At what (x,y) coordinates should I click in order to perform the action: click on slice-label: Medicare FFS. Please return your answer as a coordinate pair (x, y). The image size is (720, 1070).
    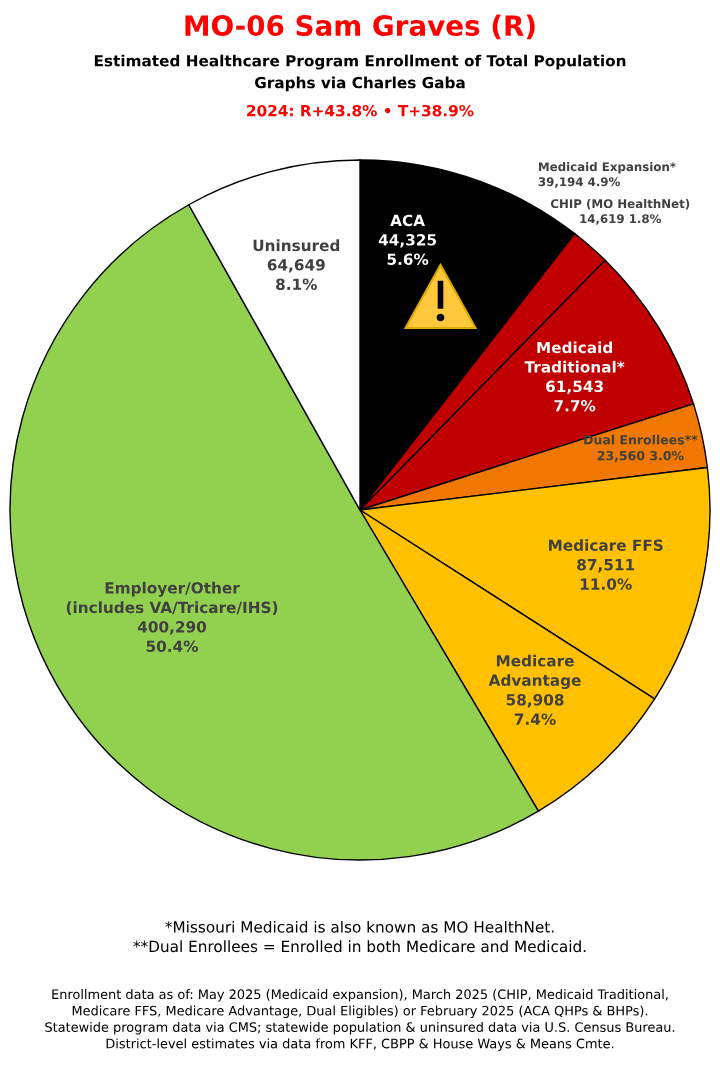
    Looking at the image, I should click on (606, 545).